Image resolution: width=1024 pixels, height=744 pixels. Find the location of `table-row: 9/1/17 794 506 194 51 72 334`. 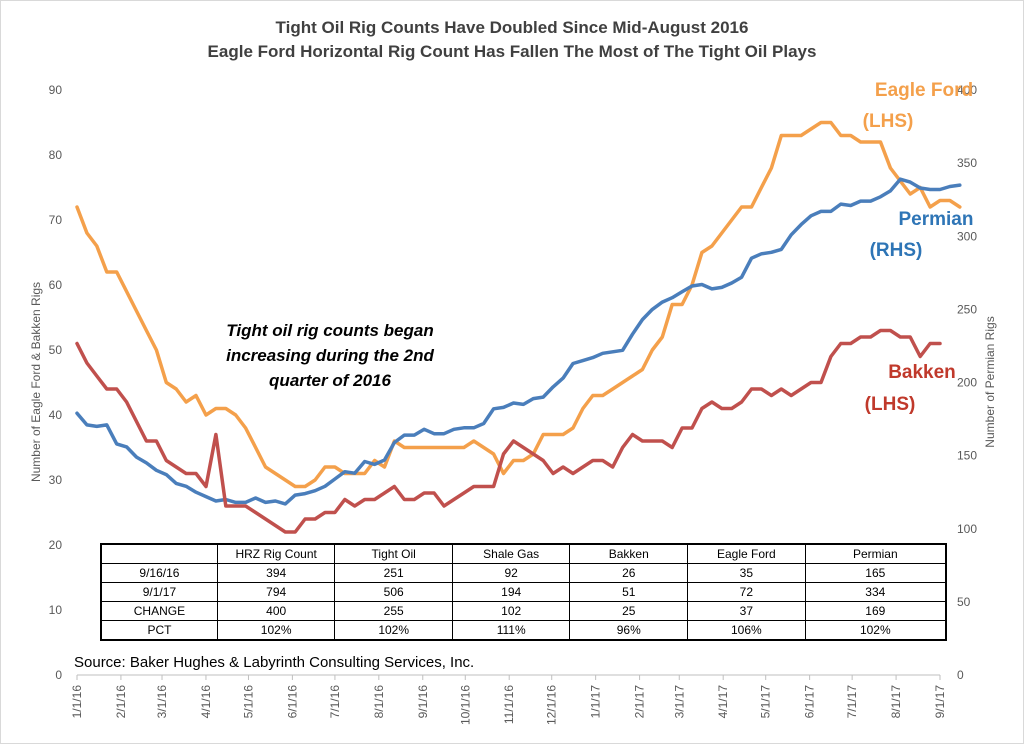

table-row: 9/1/17 794 506 194 51 72 334 is located at coordinates (523, 592).